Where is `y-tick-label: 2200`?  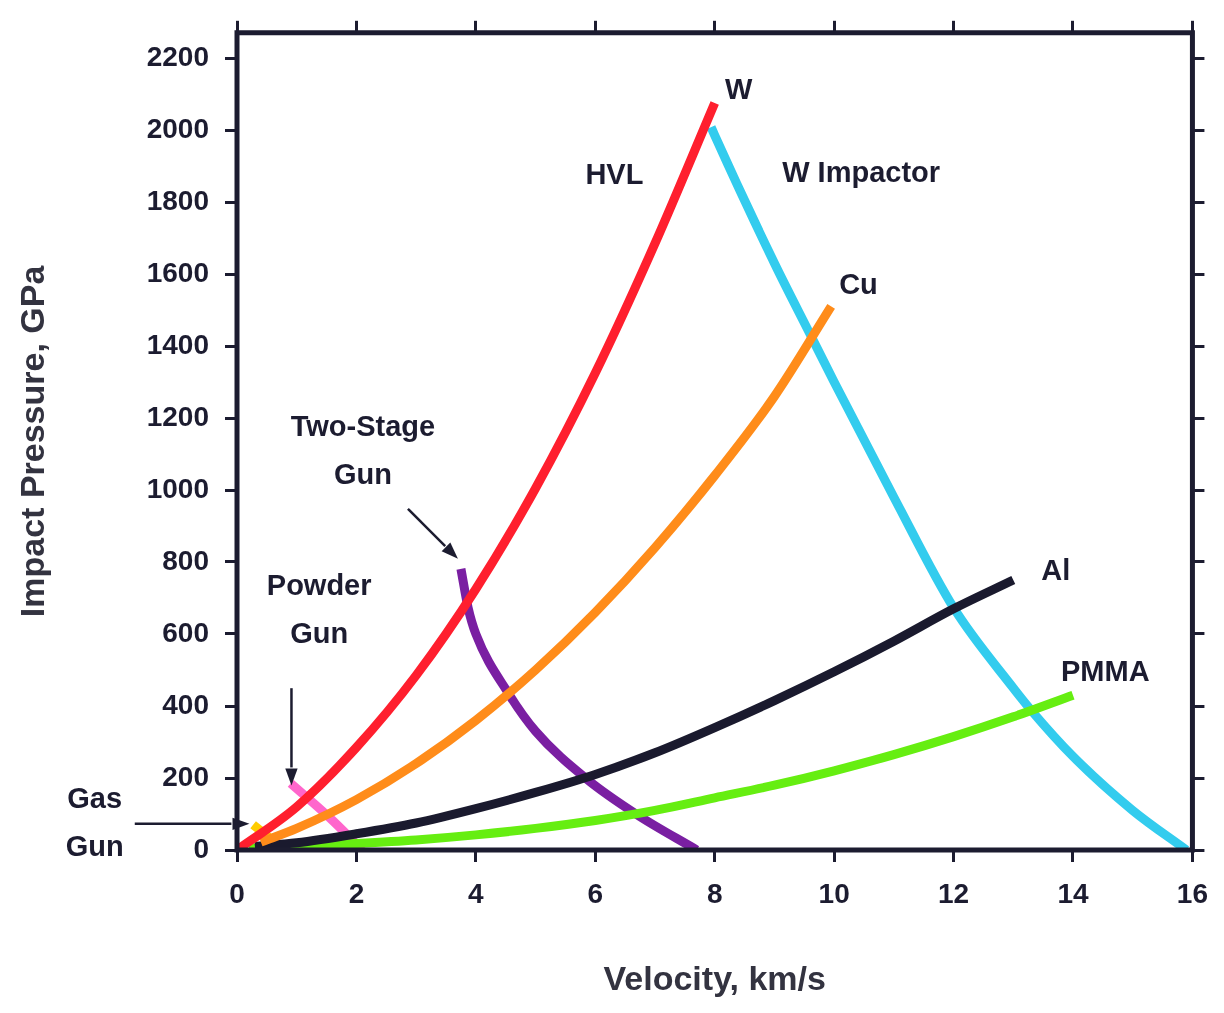 y-tick-label: 2200 is located at coordinates (177, 56).